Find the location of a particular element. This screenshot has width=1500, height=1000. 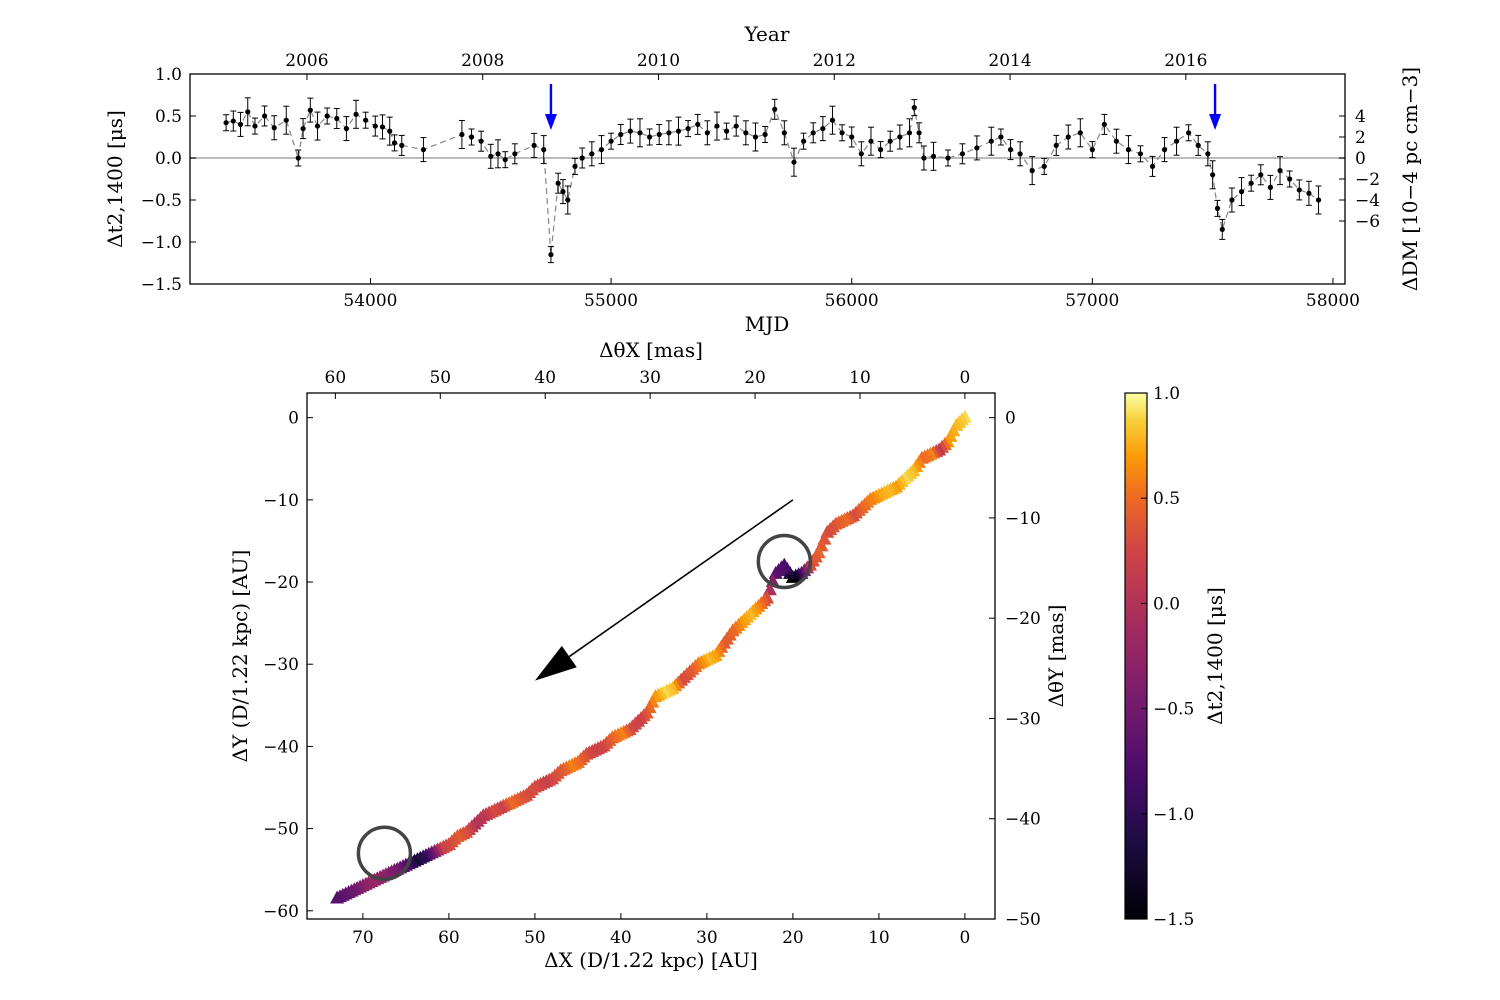

y-tick-label: −50 is located at coordinates (281, 830).